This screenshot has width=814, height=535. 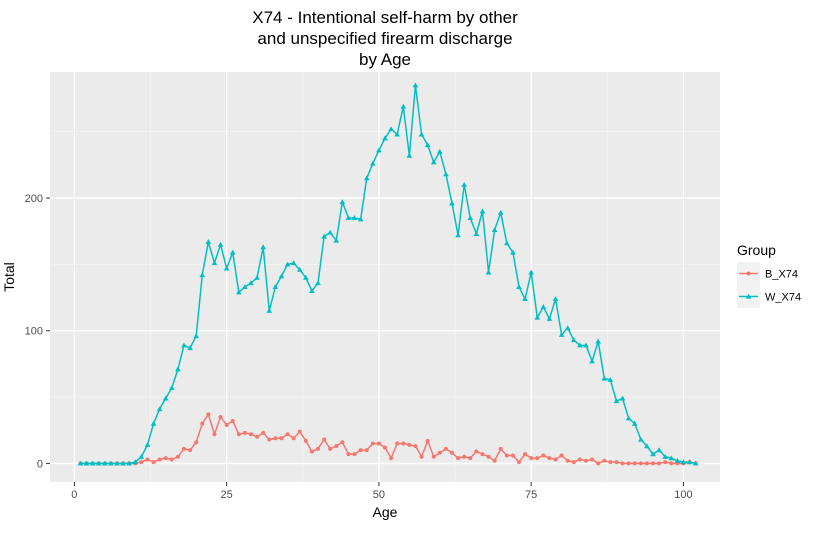 I want to click on y-tick-label: 0, so click(x=40, y=464).